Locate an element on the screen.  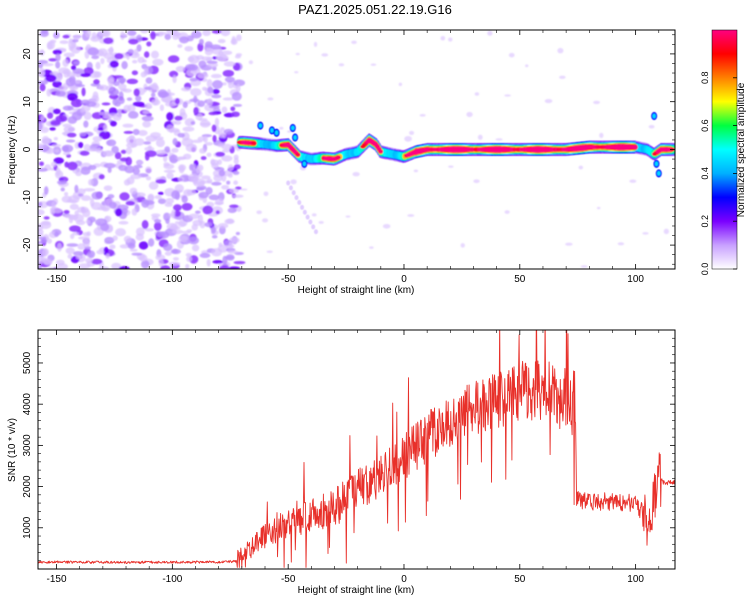
figure-title: PAZ1.2025.051.22.19.G16 is located at coordinates (375, 9).